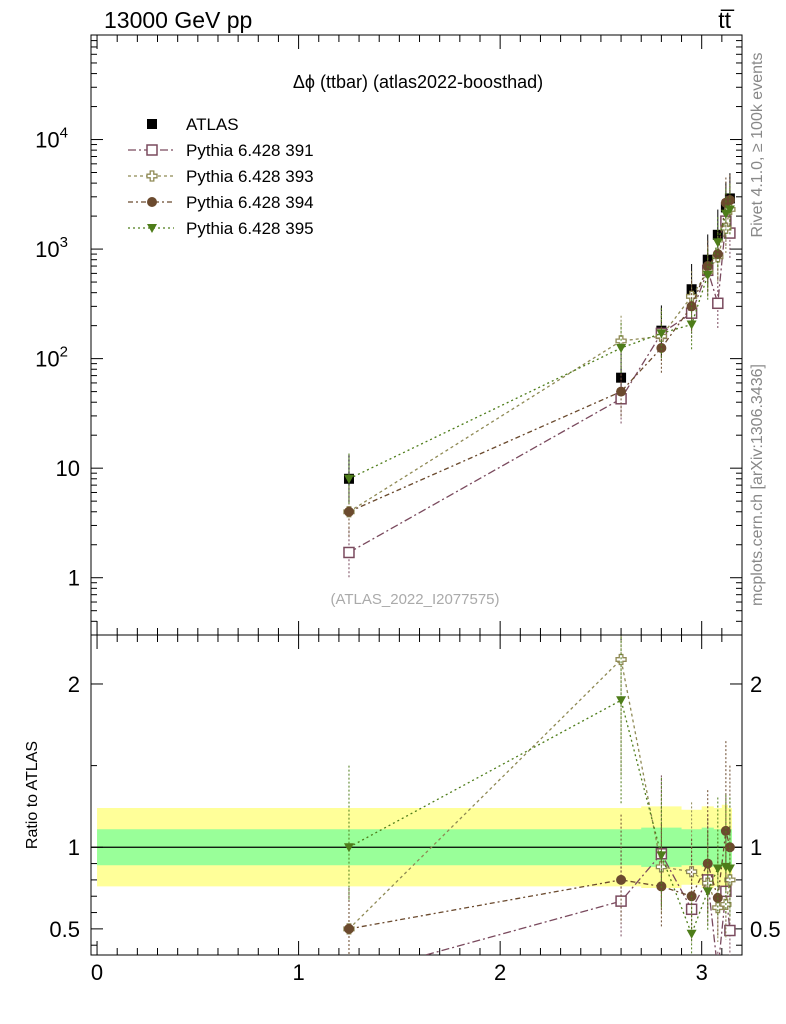 This screenshot has height=1024, width=786. Describe the element at coordinates (64, 133) in the screenshot. I see `y-tick-exponent: 4` at that location.